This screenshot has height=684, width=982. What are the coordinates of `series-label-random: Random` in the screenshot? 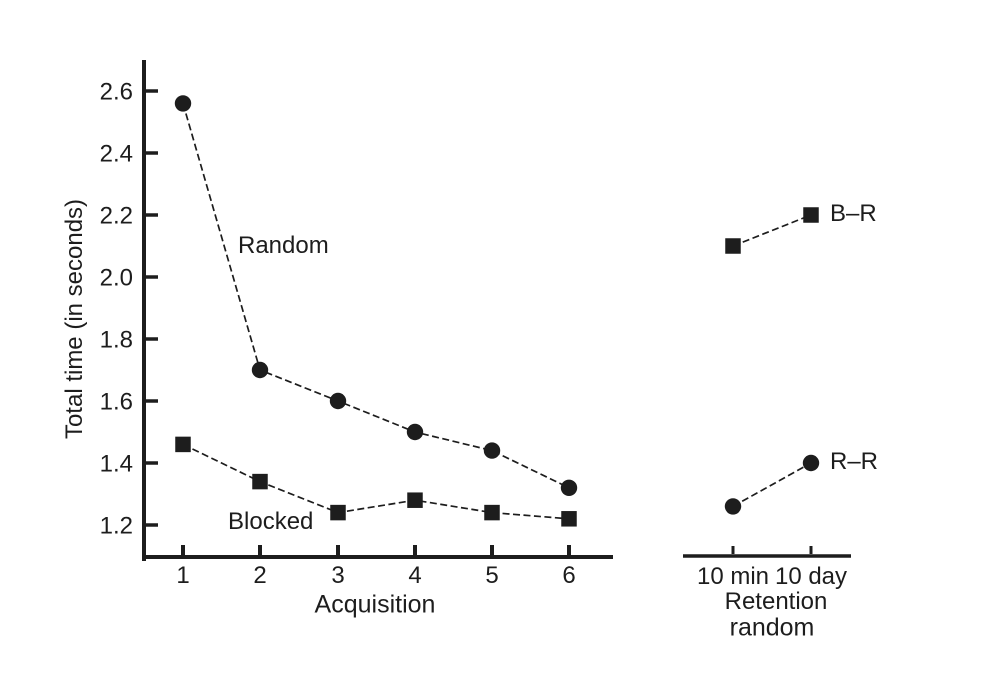 It's located at (283, 245).